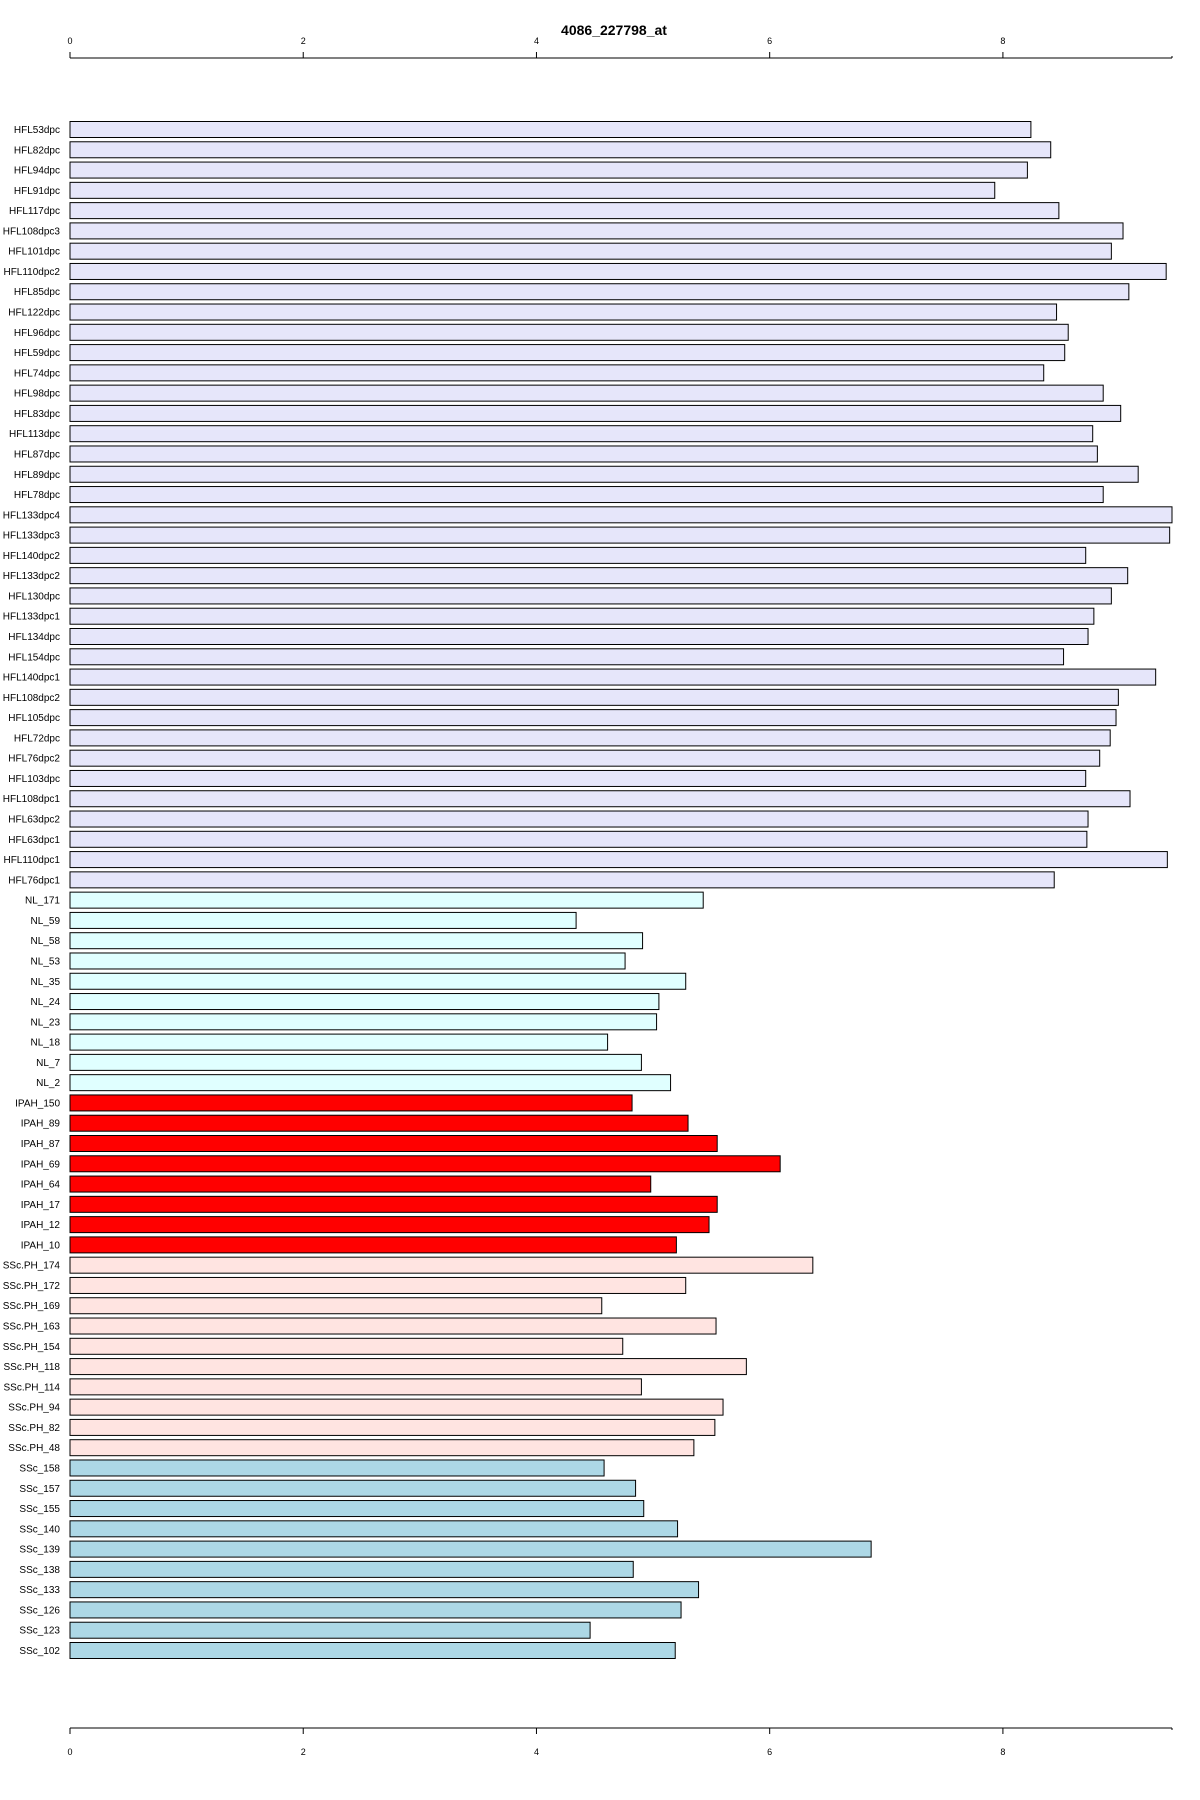  I want to click on bar-HFL133dpc1, so click(582, 616).